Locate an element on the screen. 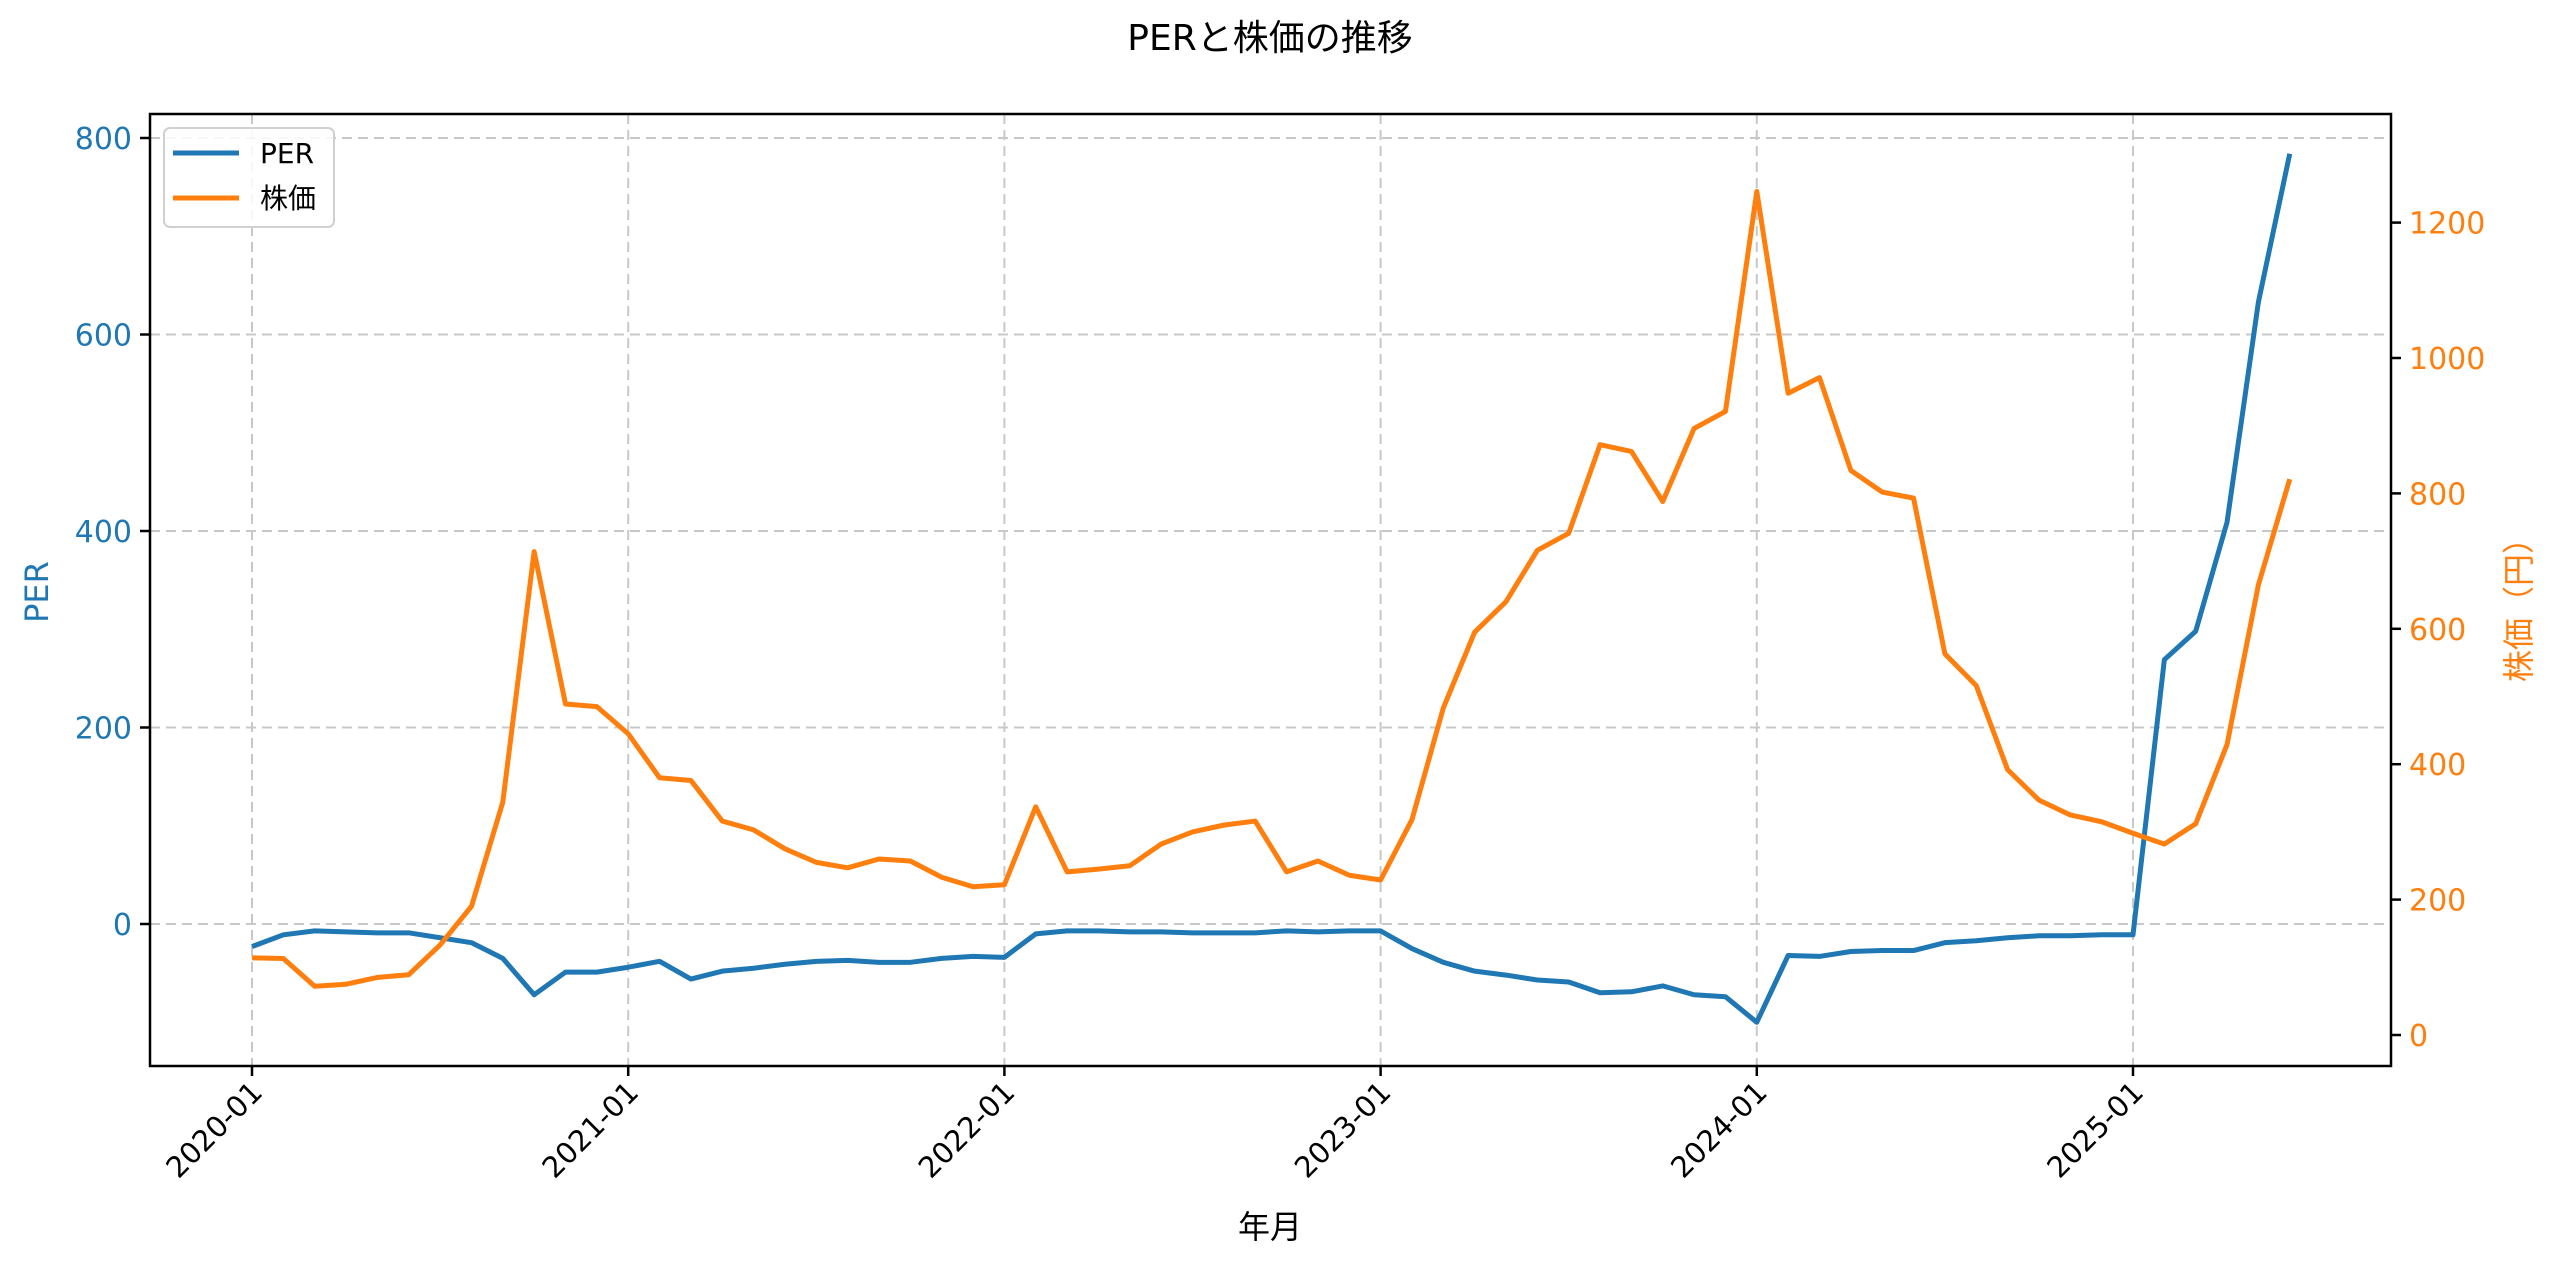  right-tick-label: 1200 is located at coordinates (2447, 224).